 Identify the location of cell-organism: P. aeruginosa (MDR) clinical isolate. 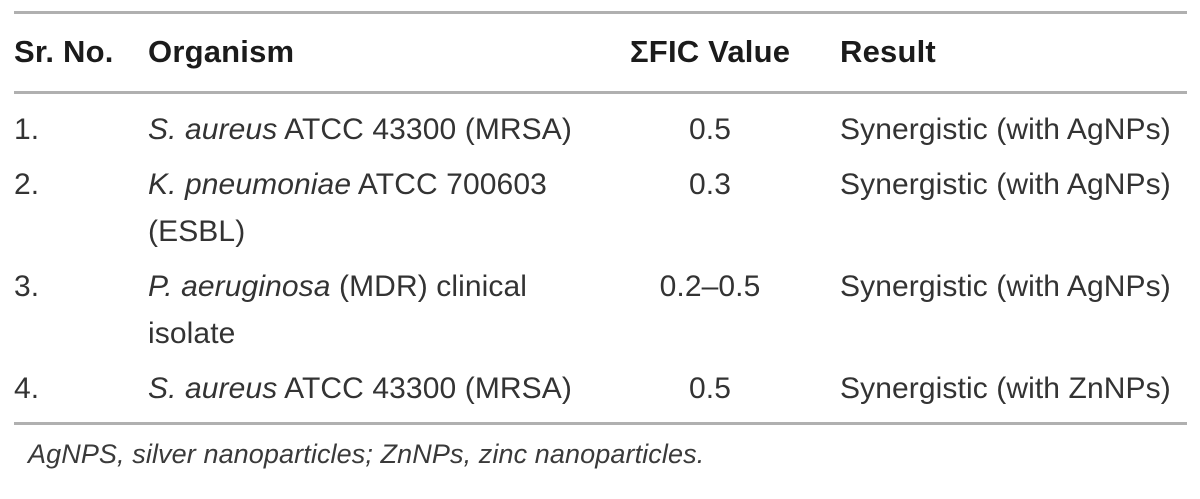
(389, 314).